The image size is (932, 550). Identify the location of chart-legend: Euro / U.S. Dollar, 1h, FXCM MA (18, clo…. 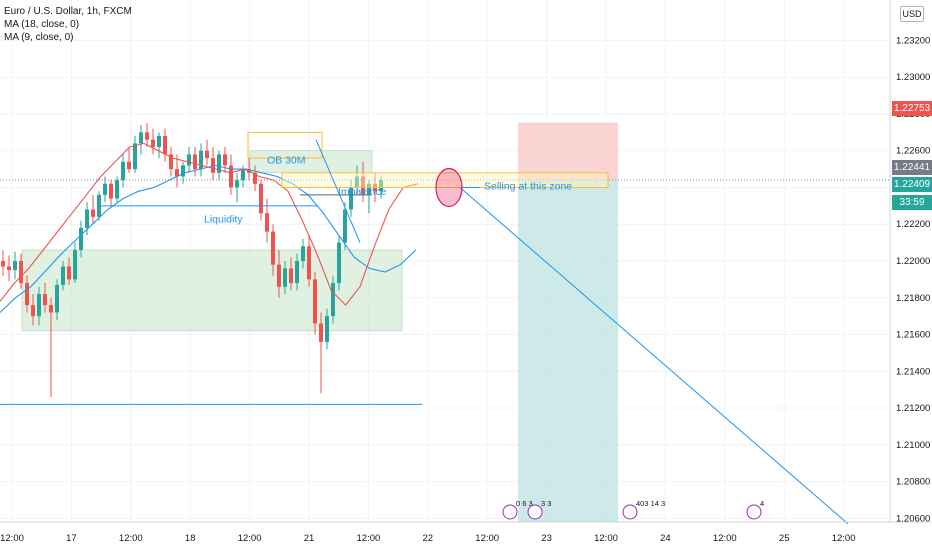
(68, 24).